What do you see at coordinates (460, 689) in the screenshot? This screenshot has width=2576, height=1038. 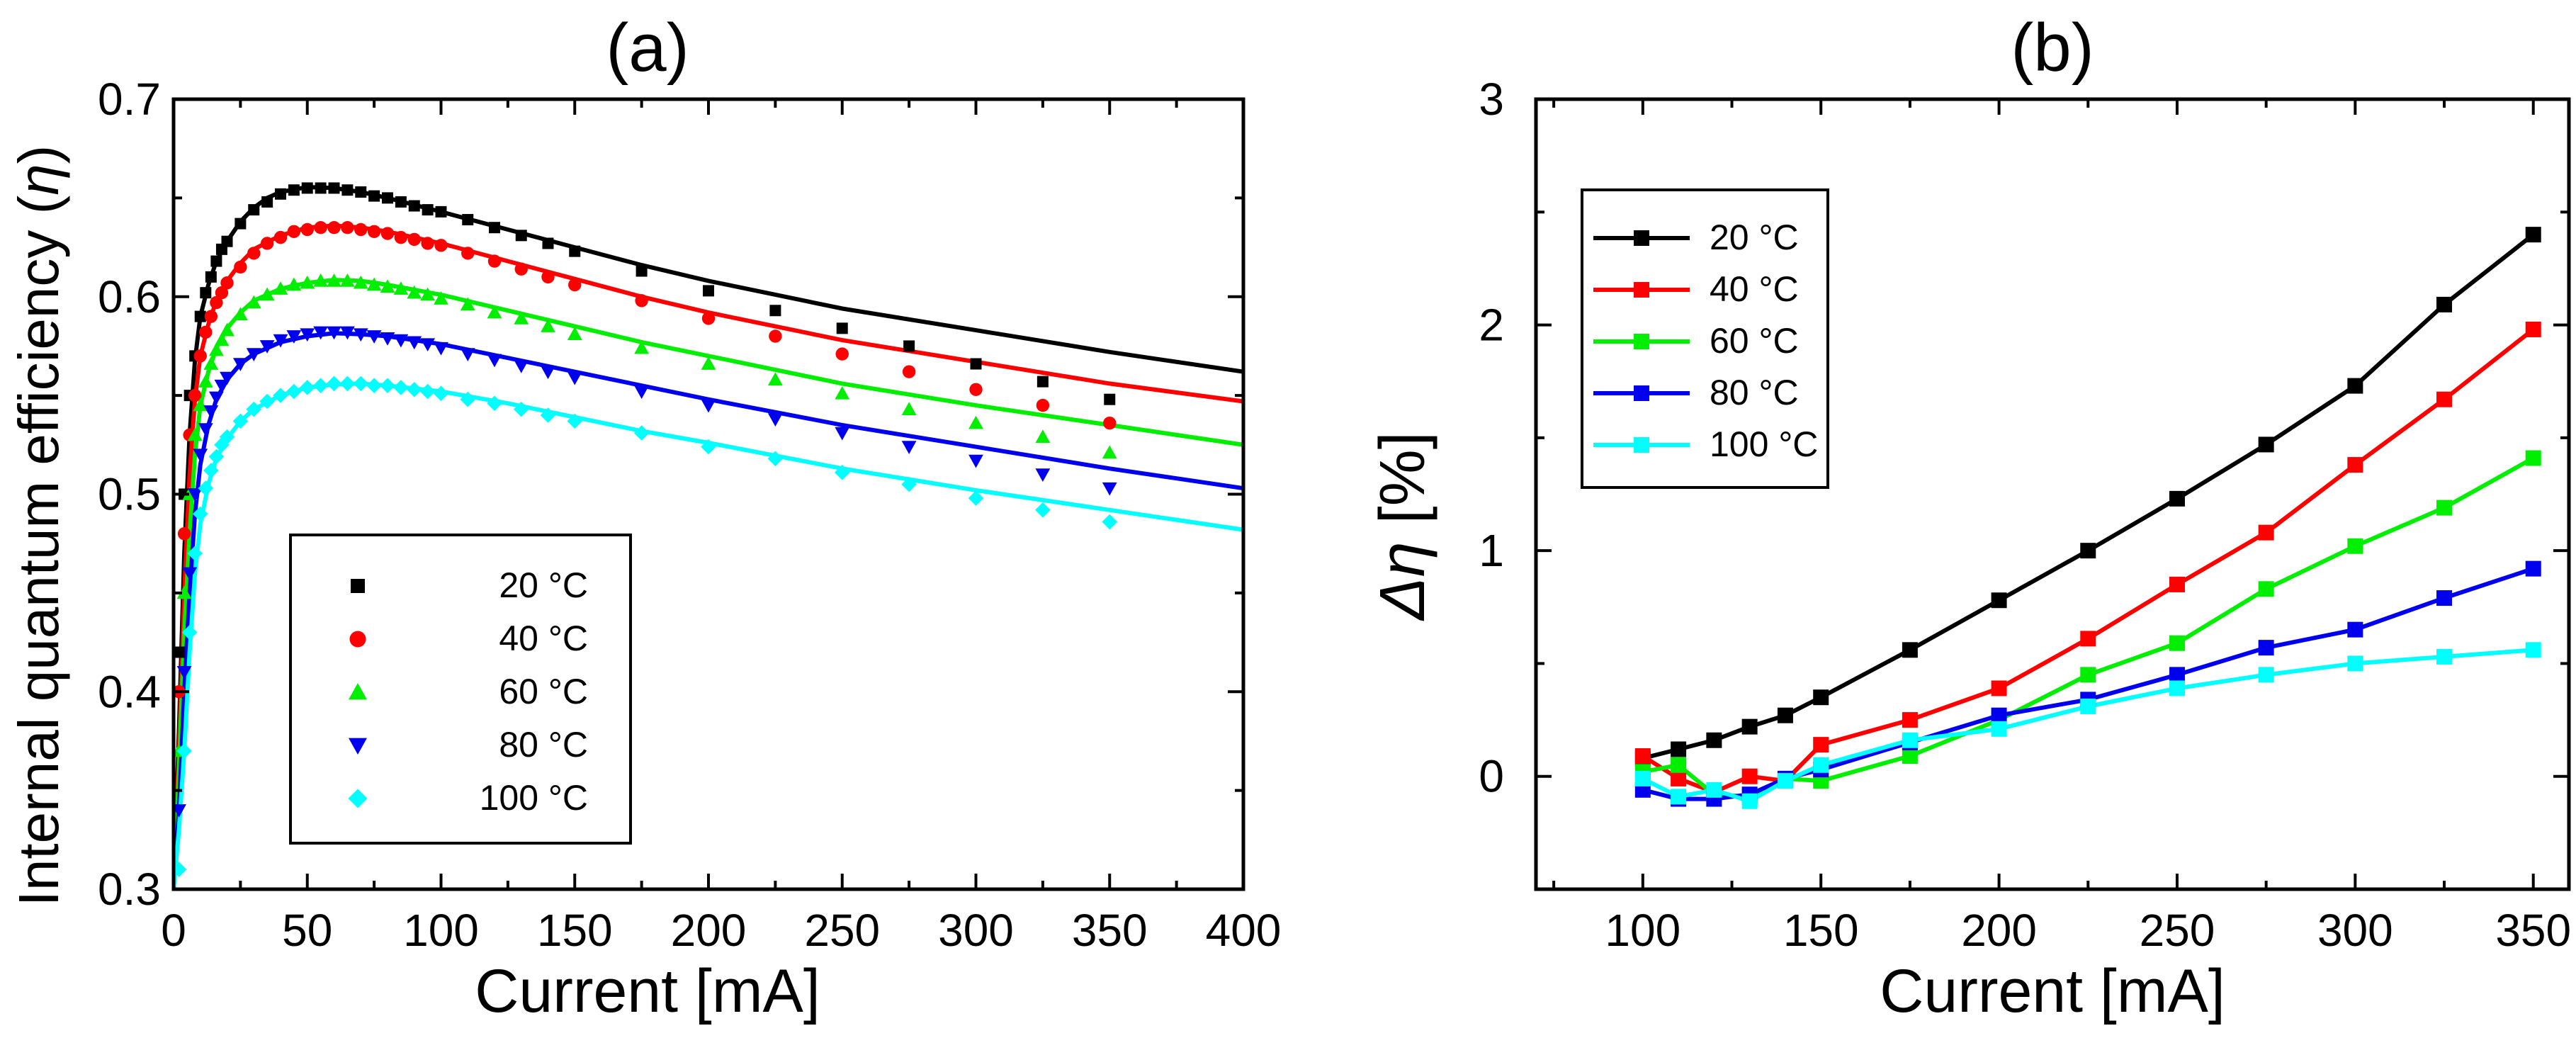 I see `panel-a-legend: 20 °C 40 °C 60 °C 80 °C 100 °C` at bounding box center [460, 689].